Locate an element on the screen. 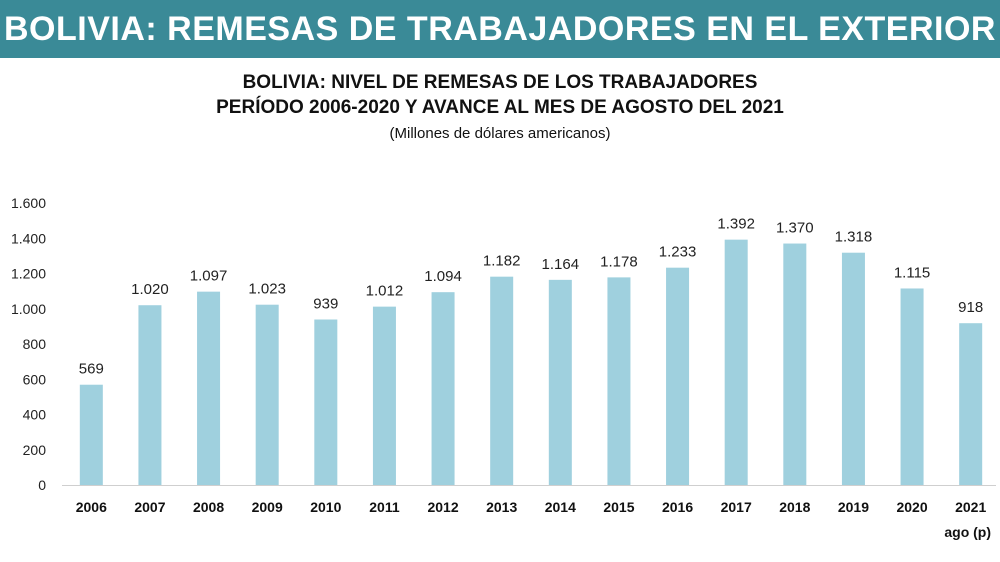  chart-subtitle: (Millones de dólares americanos) is located at coordinates (500, 133).